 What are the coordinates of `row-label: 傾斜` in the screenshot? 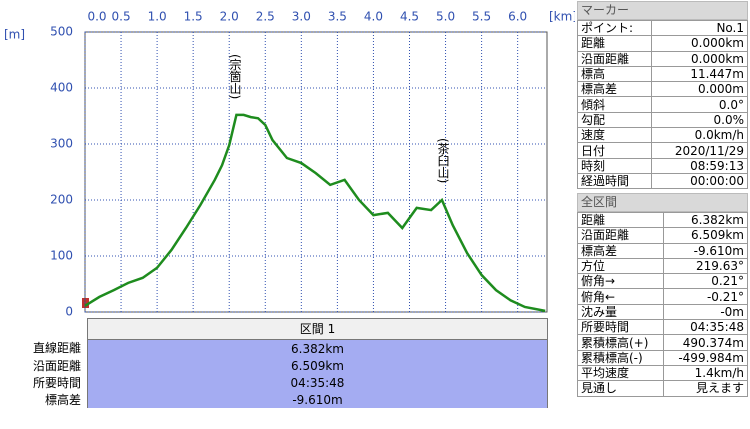 It's located at (614, 104).